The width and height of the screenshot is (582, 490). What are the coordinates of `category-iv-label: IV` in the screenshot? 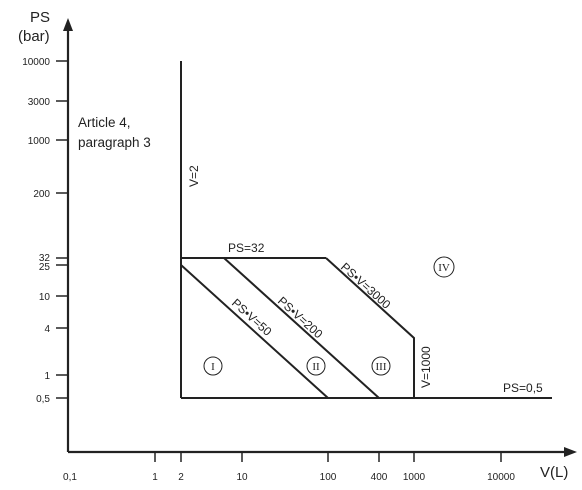 It's located at (444, 268).